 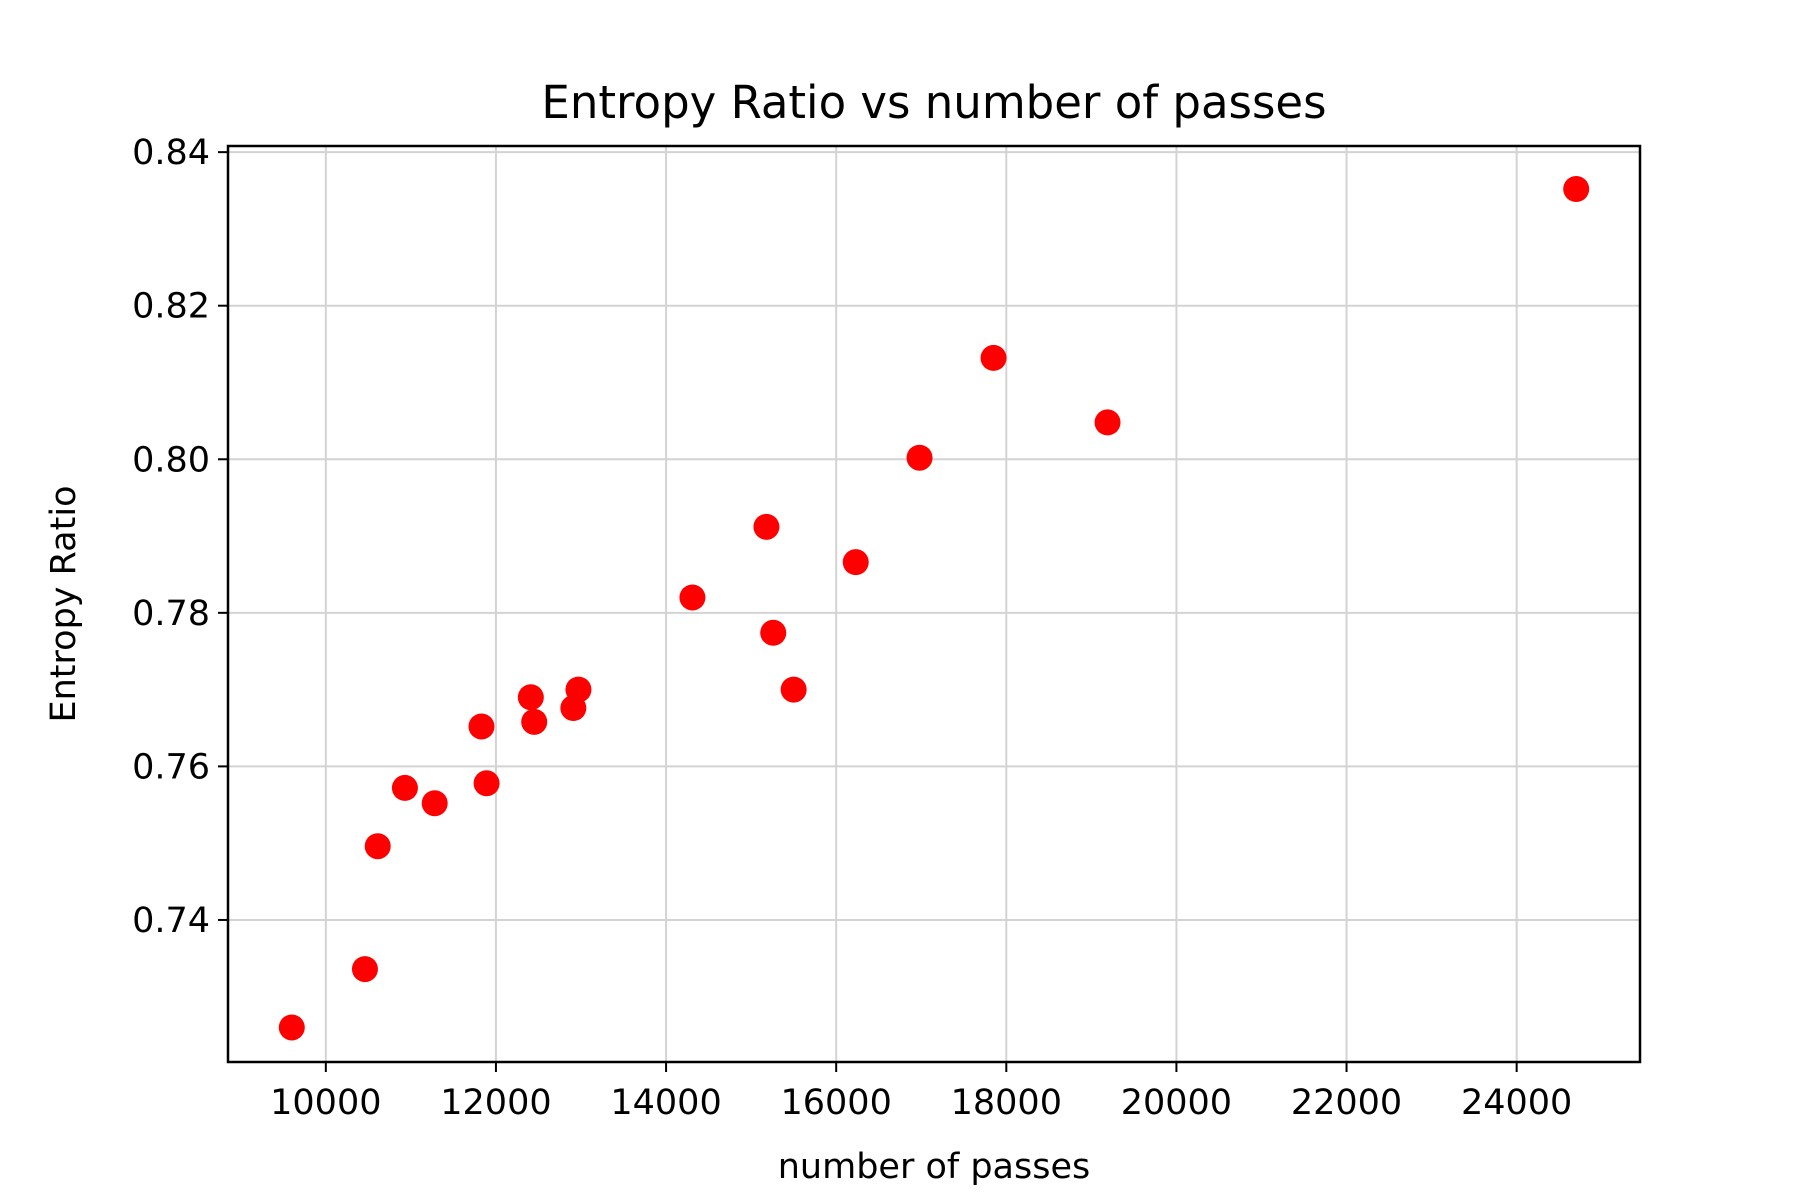 I want to click on x-tick-label: 22000, so click(x=1346, y=1103).